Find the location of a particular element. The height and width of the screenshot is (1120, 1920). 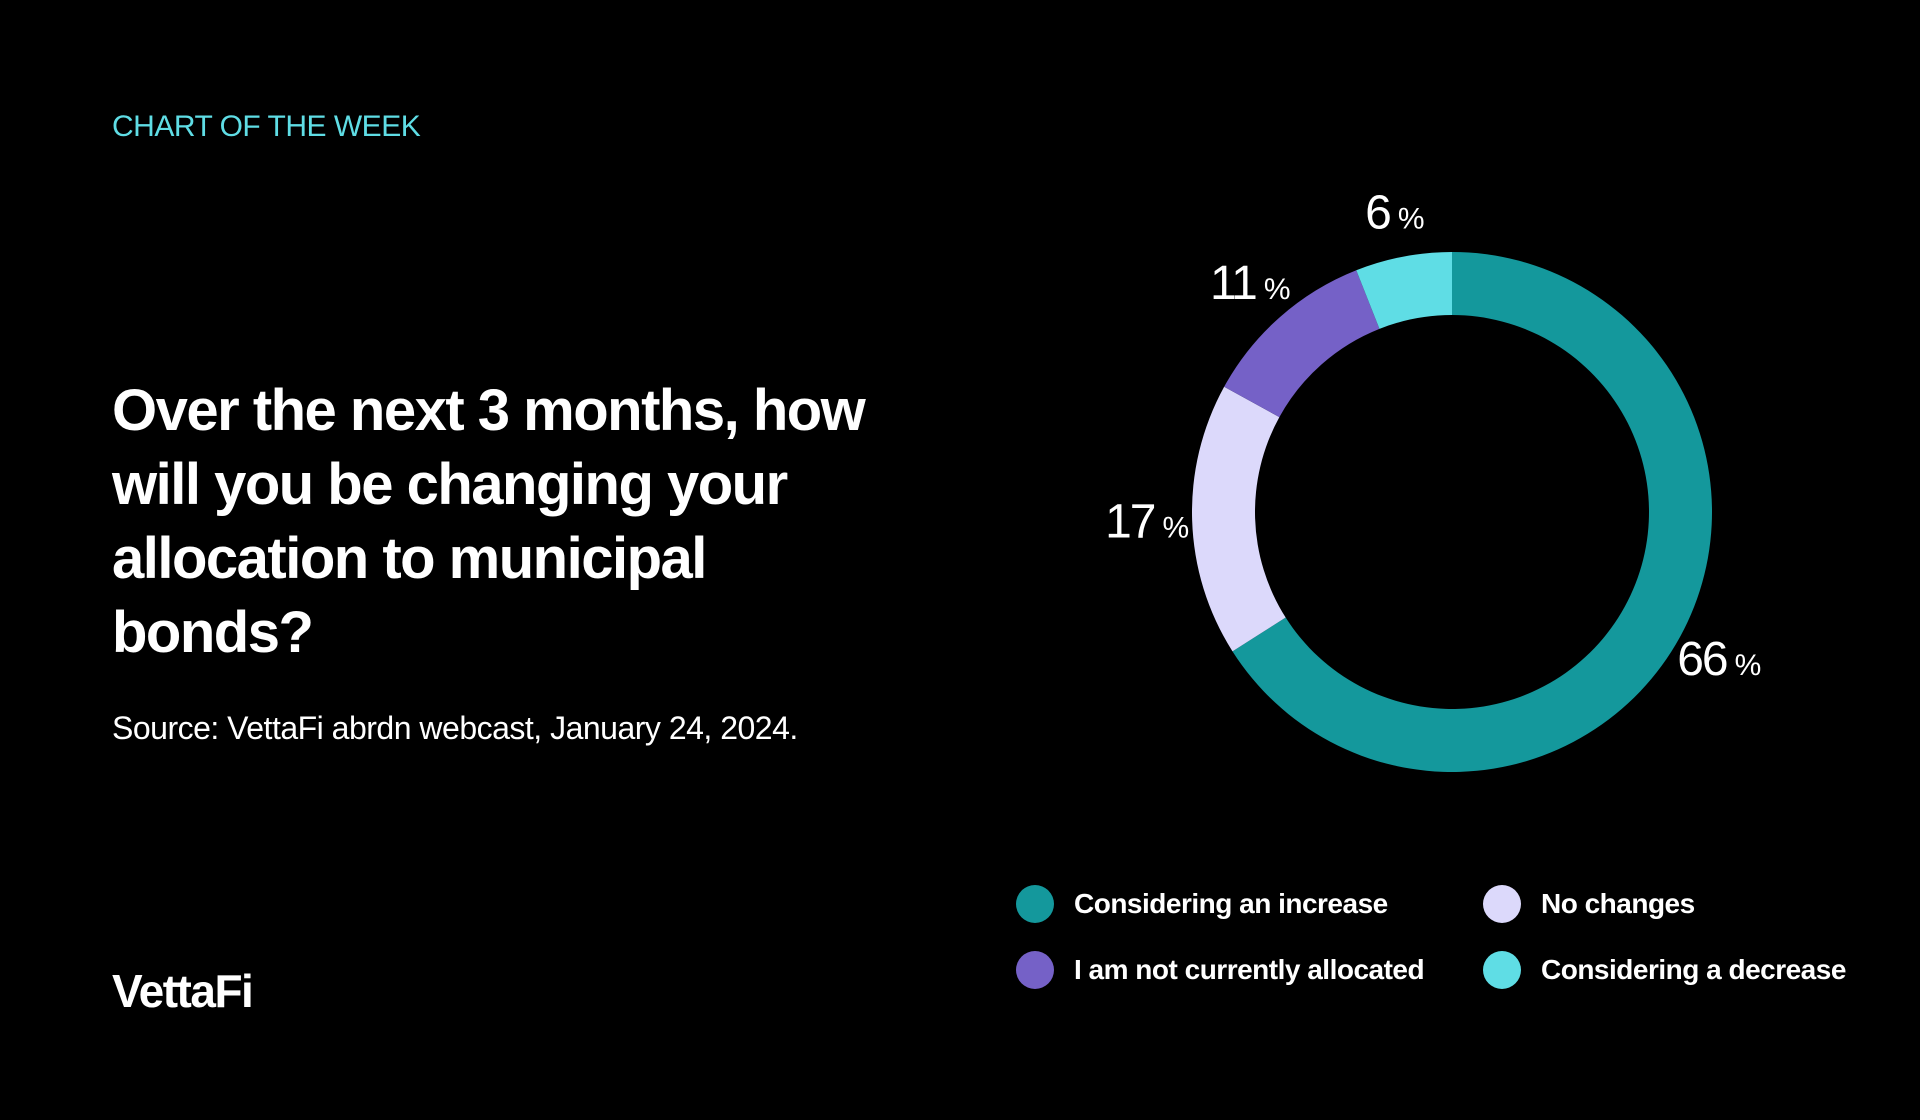

legend-item-i-am-not-currently-allocated: I am not currently allocated is located at coordinates (1220, 970).